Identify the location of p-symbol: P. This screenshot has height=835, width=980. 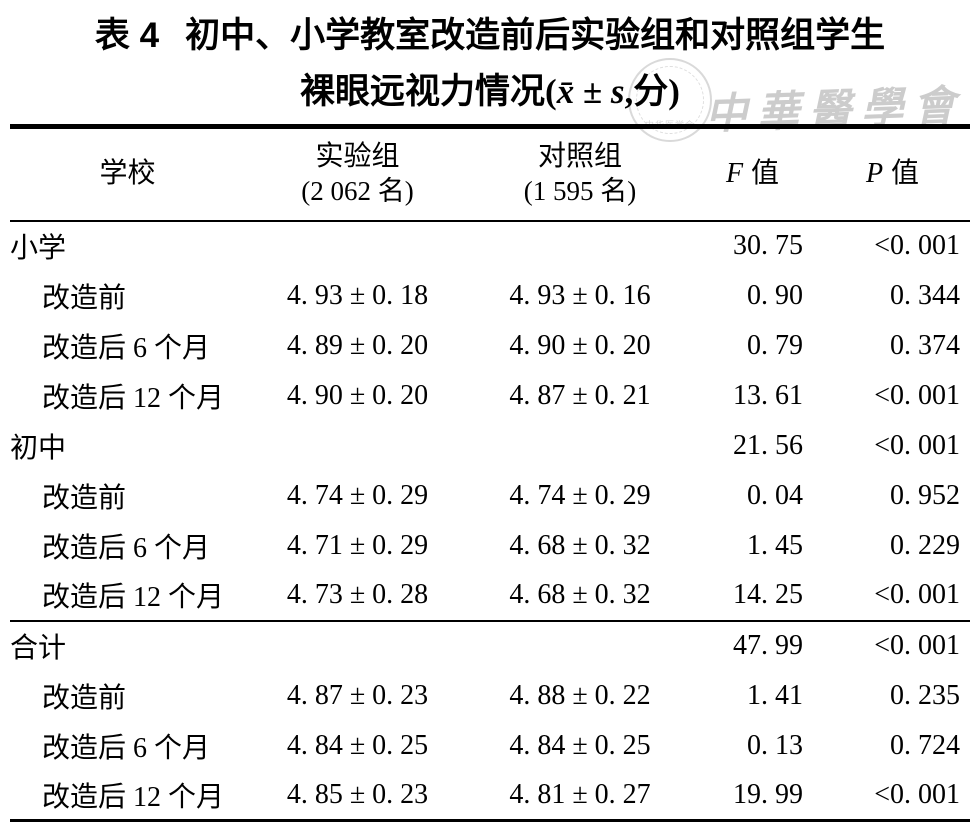
(874, 174).